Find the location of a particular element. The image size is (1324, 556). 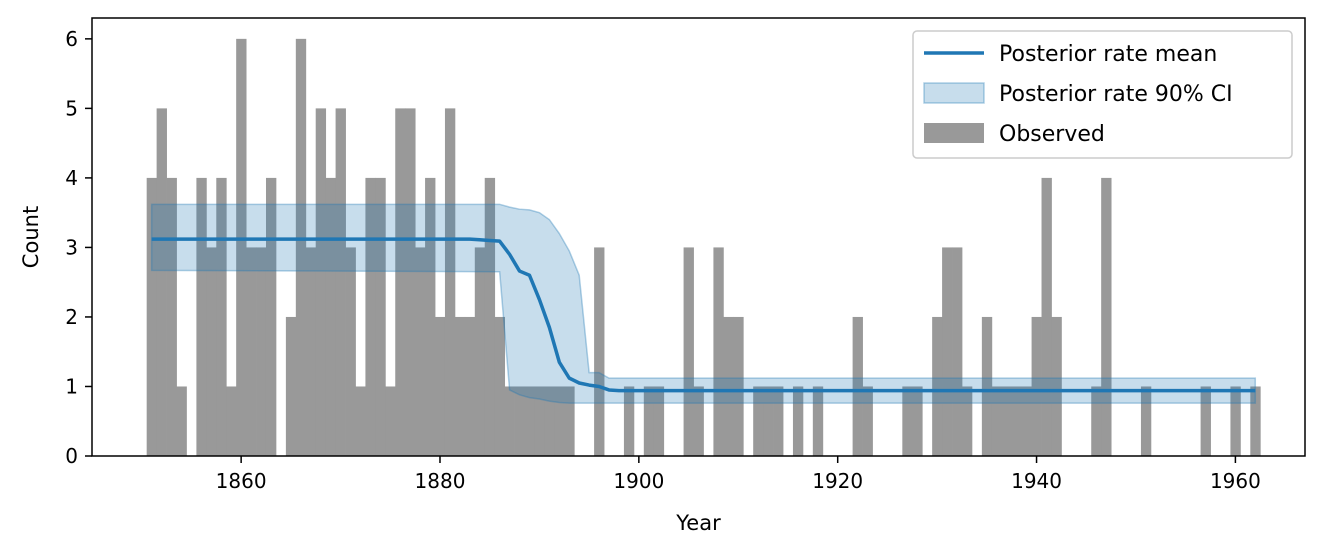

legend-ci-label: Posterior rate 90% CI is located at coordinates (1116, 94).